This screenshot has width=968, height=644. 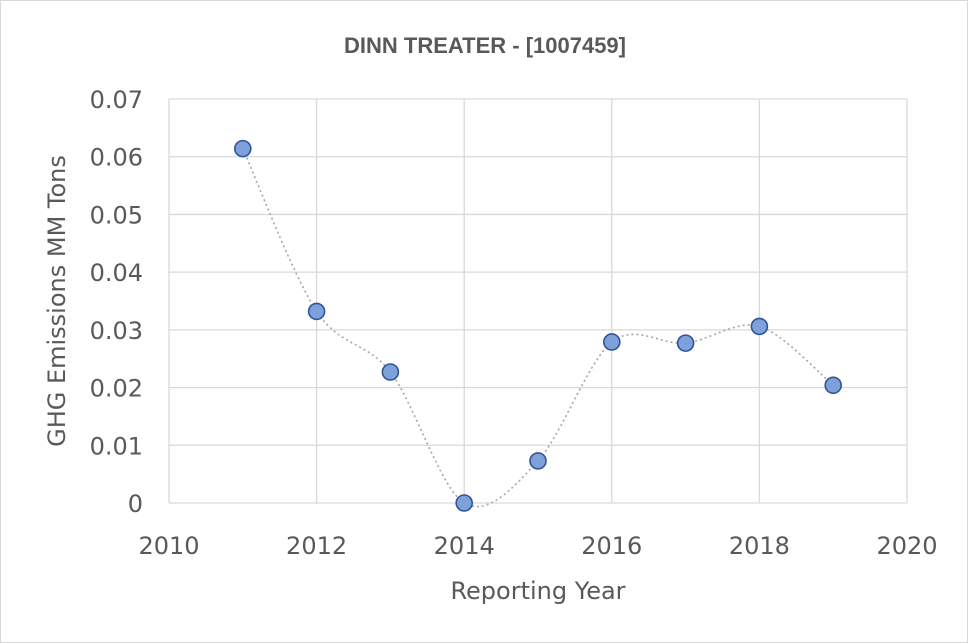 What do you see at coordinates (135, 504) in the screenshot?
I see `y-tick-label: 0` at bounding box center [135, 504].